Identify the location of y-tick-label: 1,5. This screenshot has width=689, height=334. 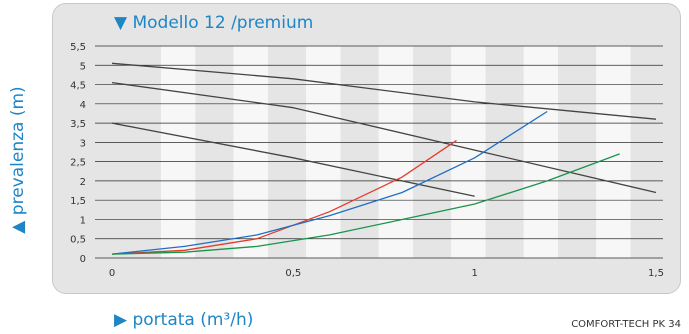
(78, 201).